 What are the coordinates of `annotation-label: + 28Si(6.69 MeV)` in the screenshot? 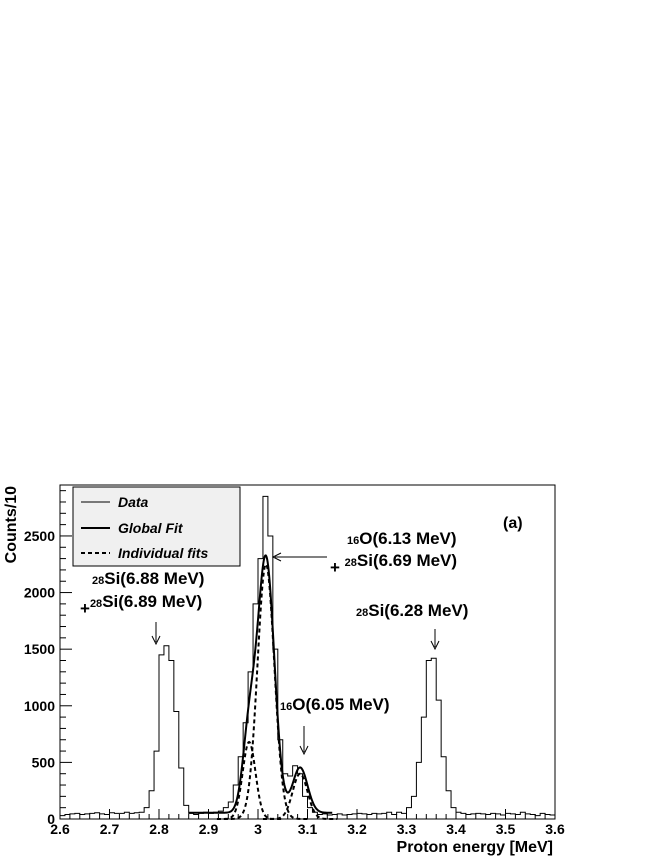 It's located at (393, 564).